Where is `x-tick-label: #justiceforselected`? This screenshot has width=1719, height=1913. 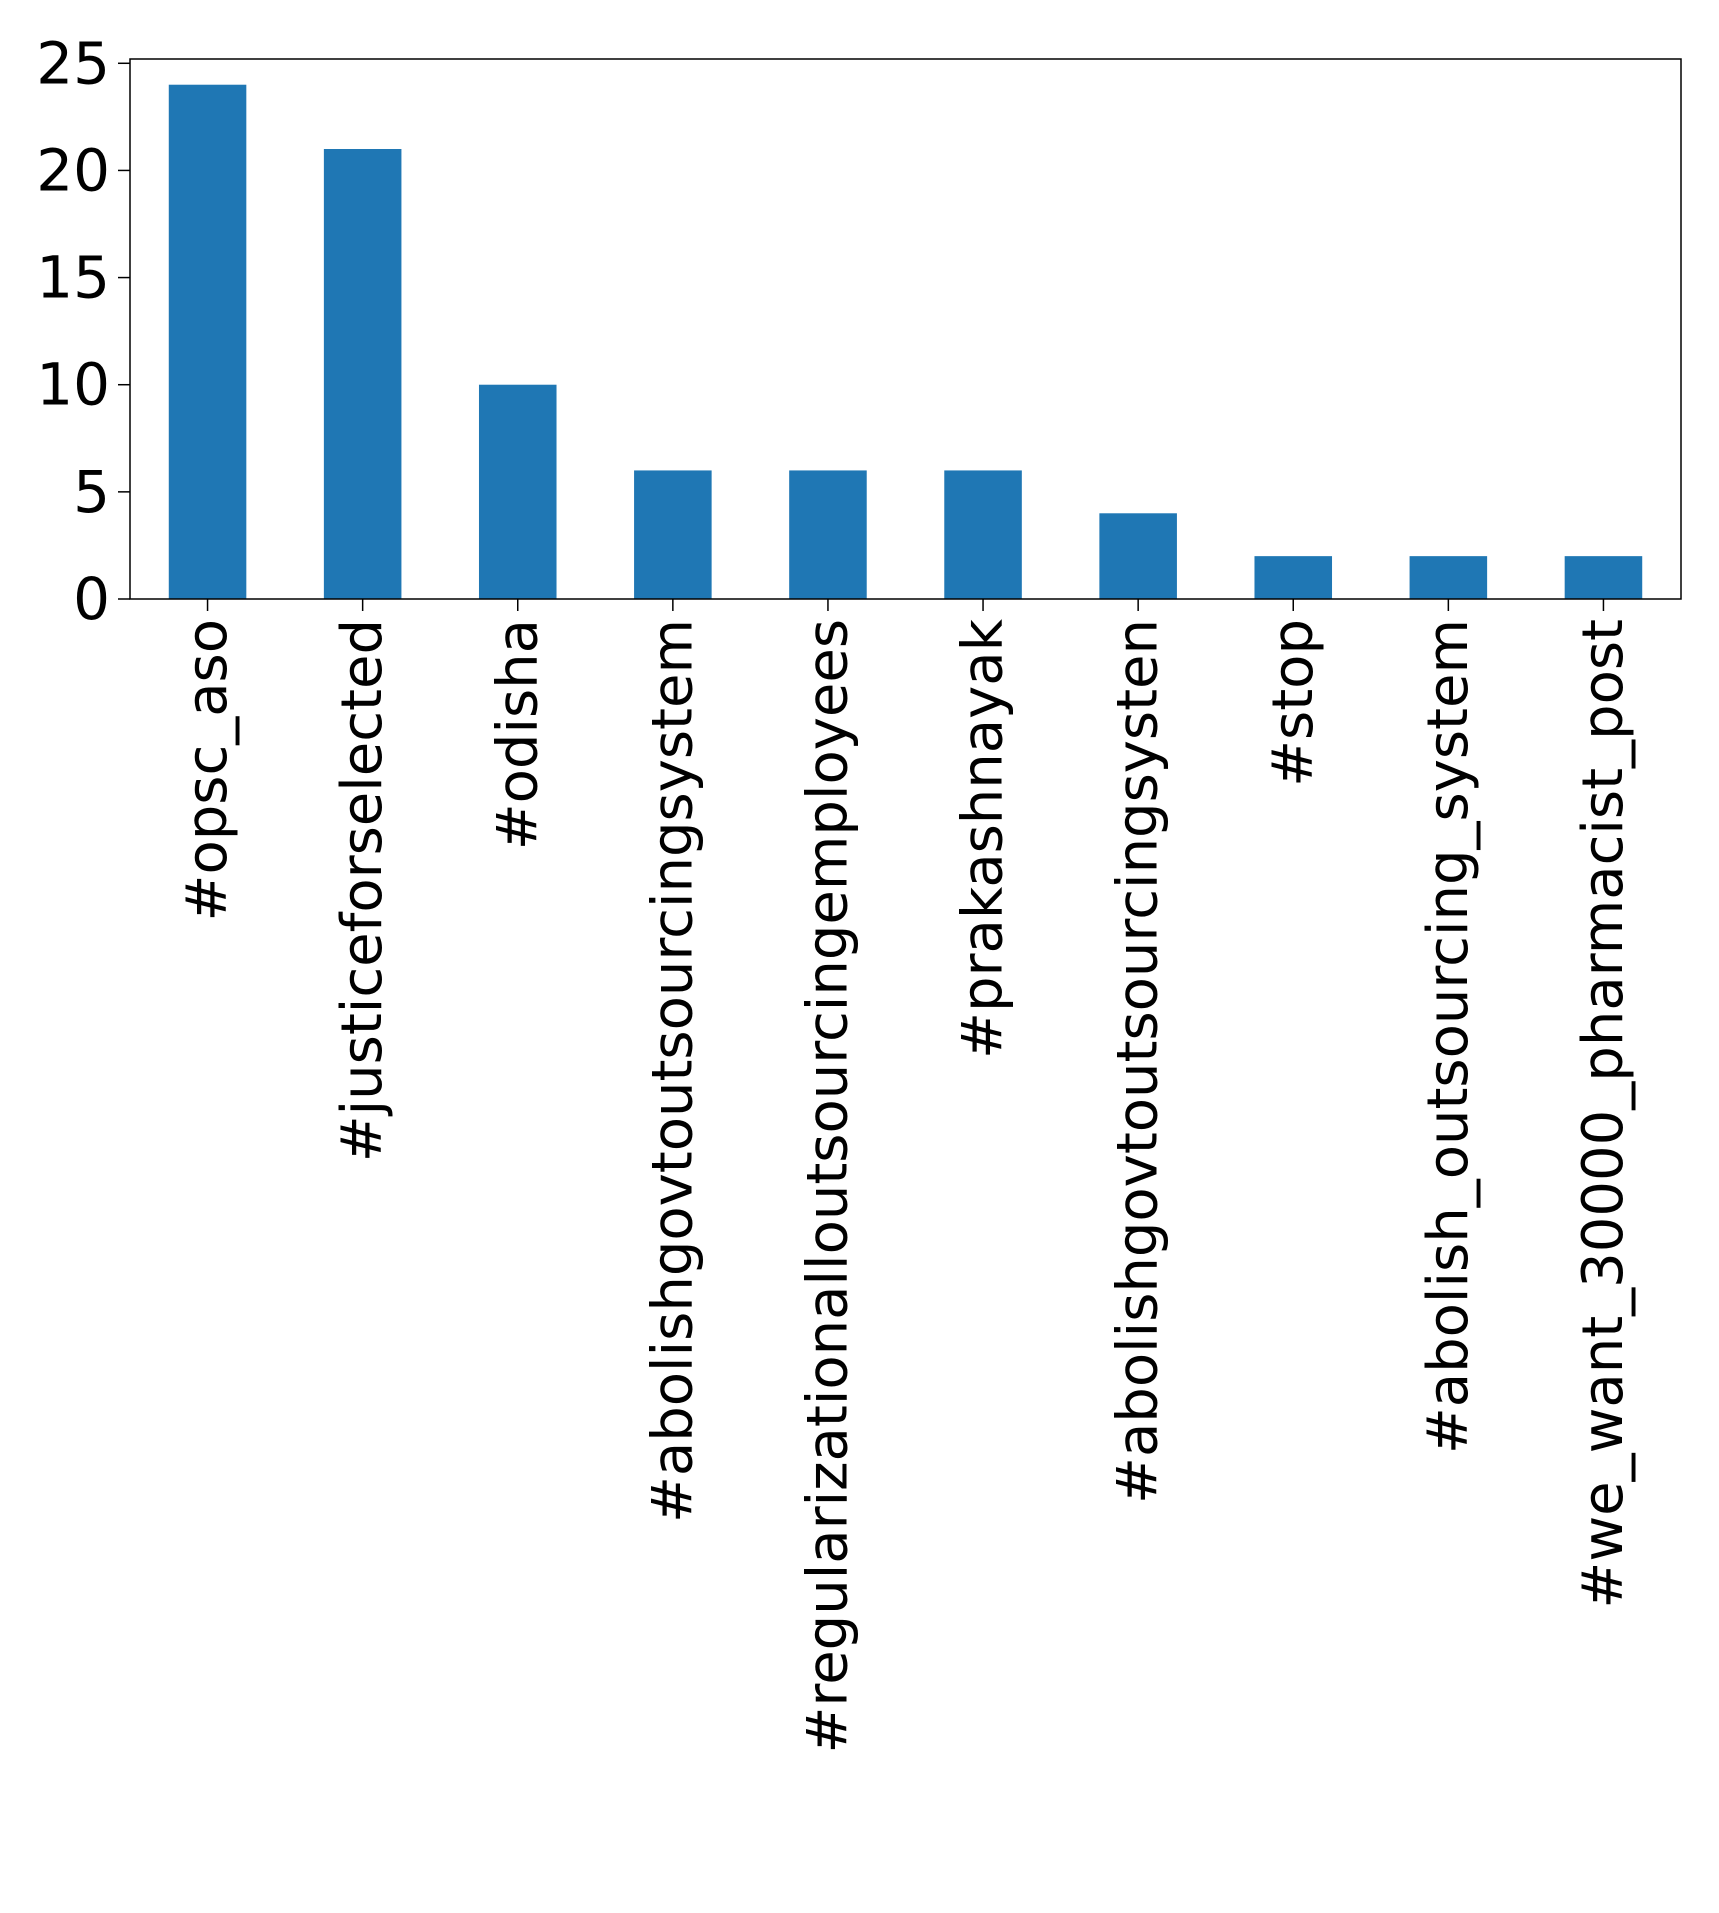
x-tick-label: #justiceforselected is located at coordinates (362, 890).